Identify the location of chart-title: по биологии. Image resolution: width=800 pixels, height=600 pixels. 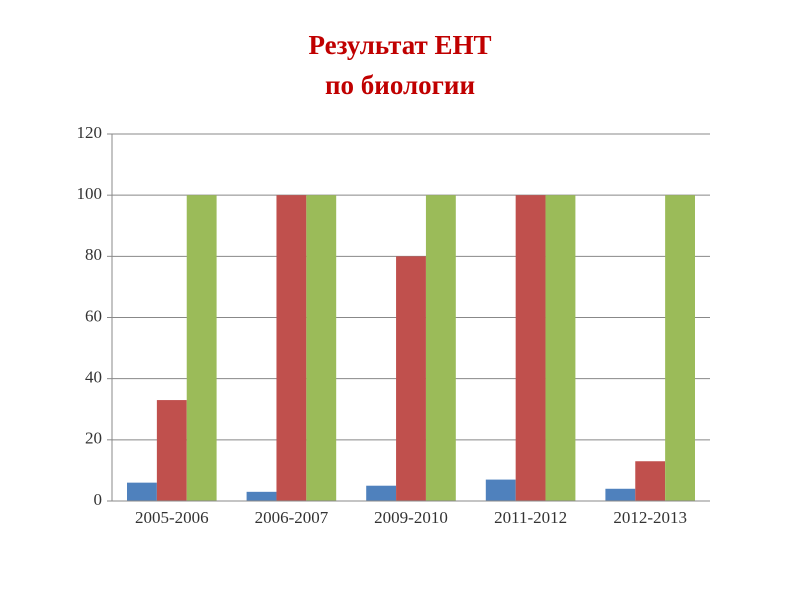
(400, 85).